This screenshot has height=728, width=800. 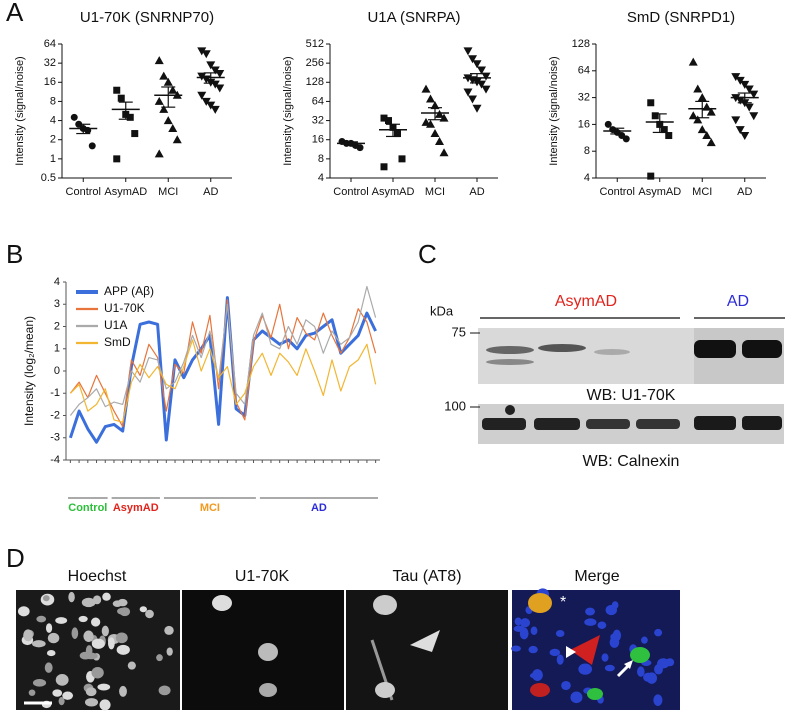 What do you see at coordinates (321, 178) in the screenshot?
I see `y-tick-label: 4` at bounding box center [321, 178].